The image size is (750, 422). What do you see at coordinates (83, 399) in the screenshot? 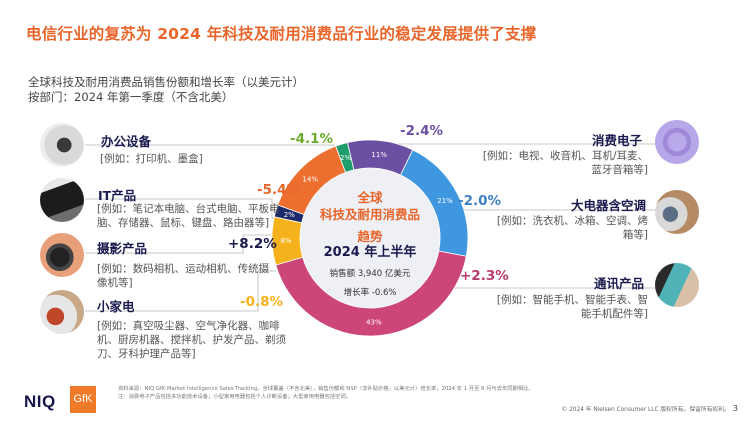
I see `gfk-logo: GfK` at bounding box center [83, 399].